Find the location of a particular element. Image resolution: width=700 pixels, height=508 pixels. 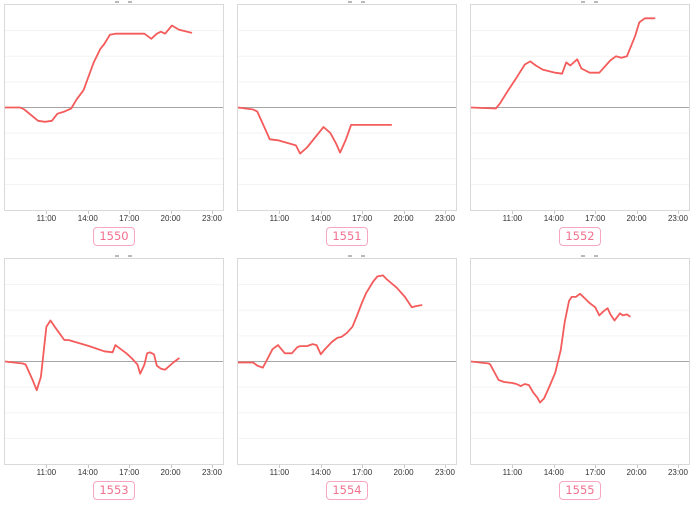

chart-id-badge: 1552 is located at coordinates (580, 236).